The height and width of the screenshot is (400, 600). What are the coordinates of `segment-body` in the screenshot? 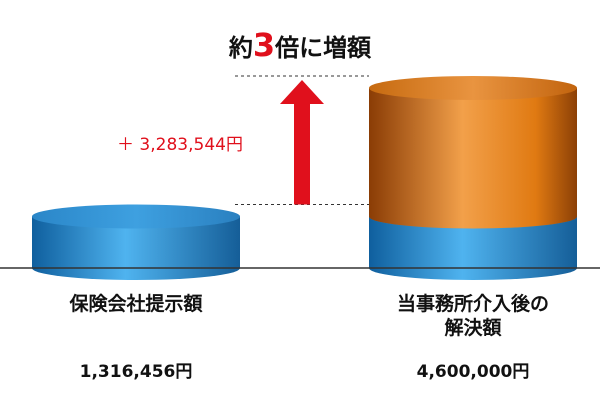 It's located at (473, 152).